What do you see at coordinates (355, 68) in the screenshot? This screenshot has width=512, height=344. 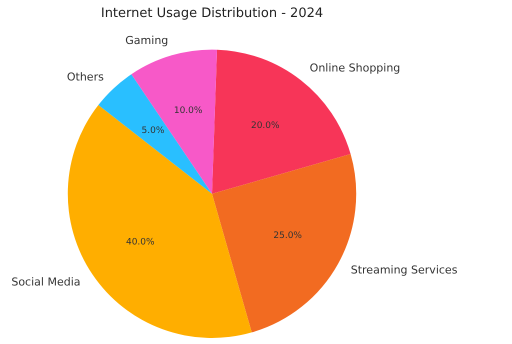 I see `slice-label: Online Shopping` at bounding box center [355, 68].